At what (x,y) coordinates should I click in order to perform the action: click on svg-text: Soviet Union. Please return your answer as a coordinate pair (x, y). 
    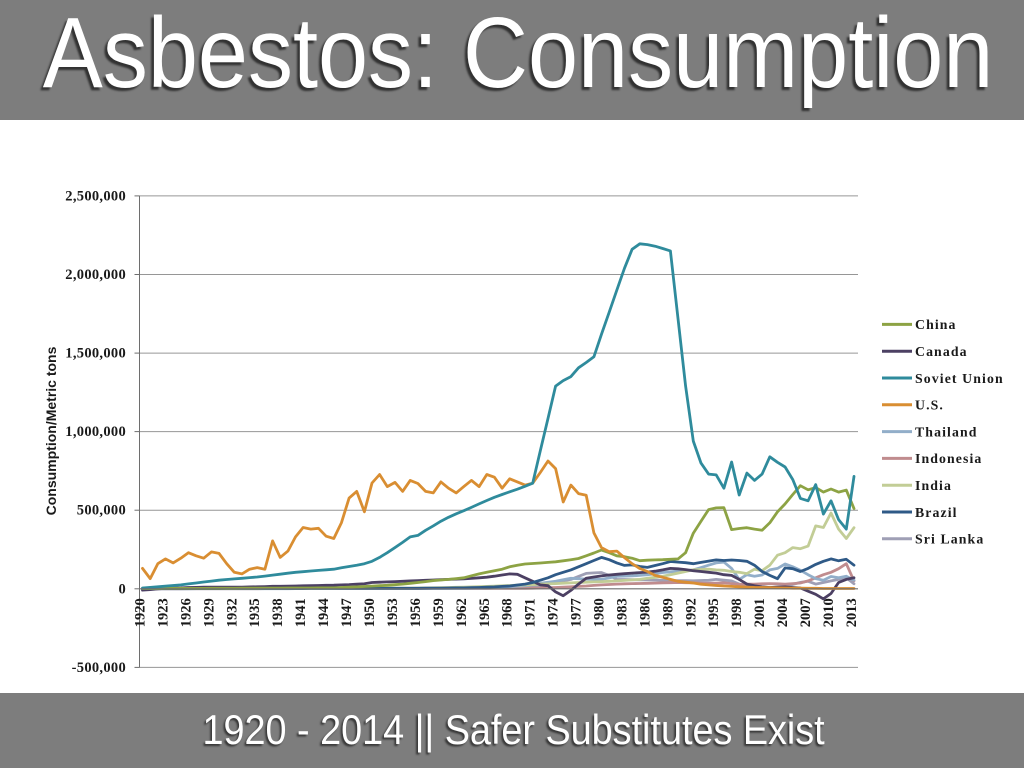
    Looking at the image, I should click on (959, 378).